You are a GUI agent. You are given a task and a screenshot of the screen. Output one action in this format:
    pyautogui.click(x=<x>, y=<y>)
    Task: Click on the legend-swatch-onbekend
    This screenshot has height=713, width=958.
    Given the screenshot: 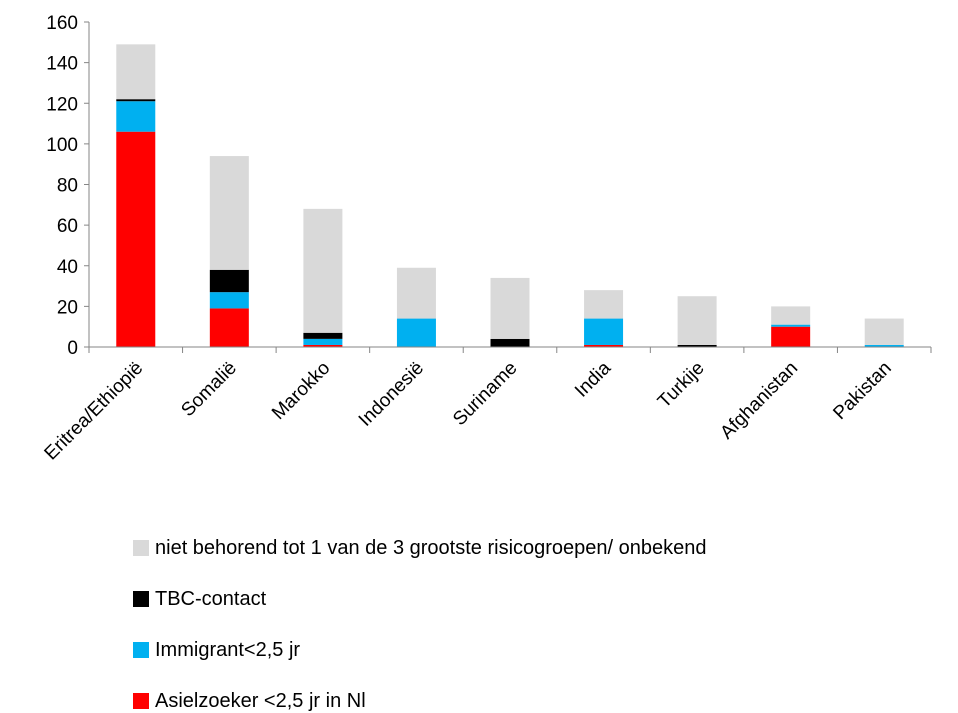 What is the action you would take?
    pyautogui.click(x=141, y=548)
    